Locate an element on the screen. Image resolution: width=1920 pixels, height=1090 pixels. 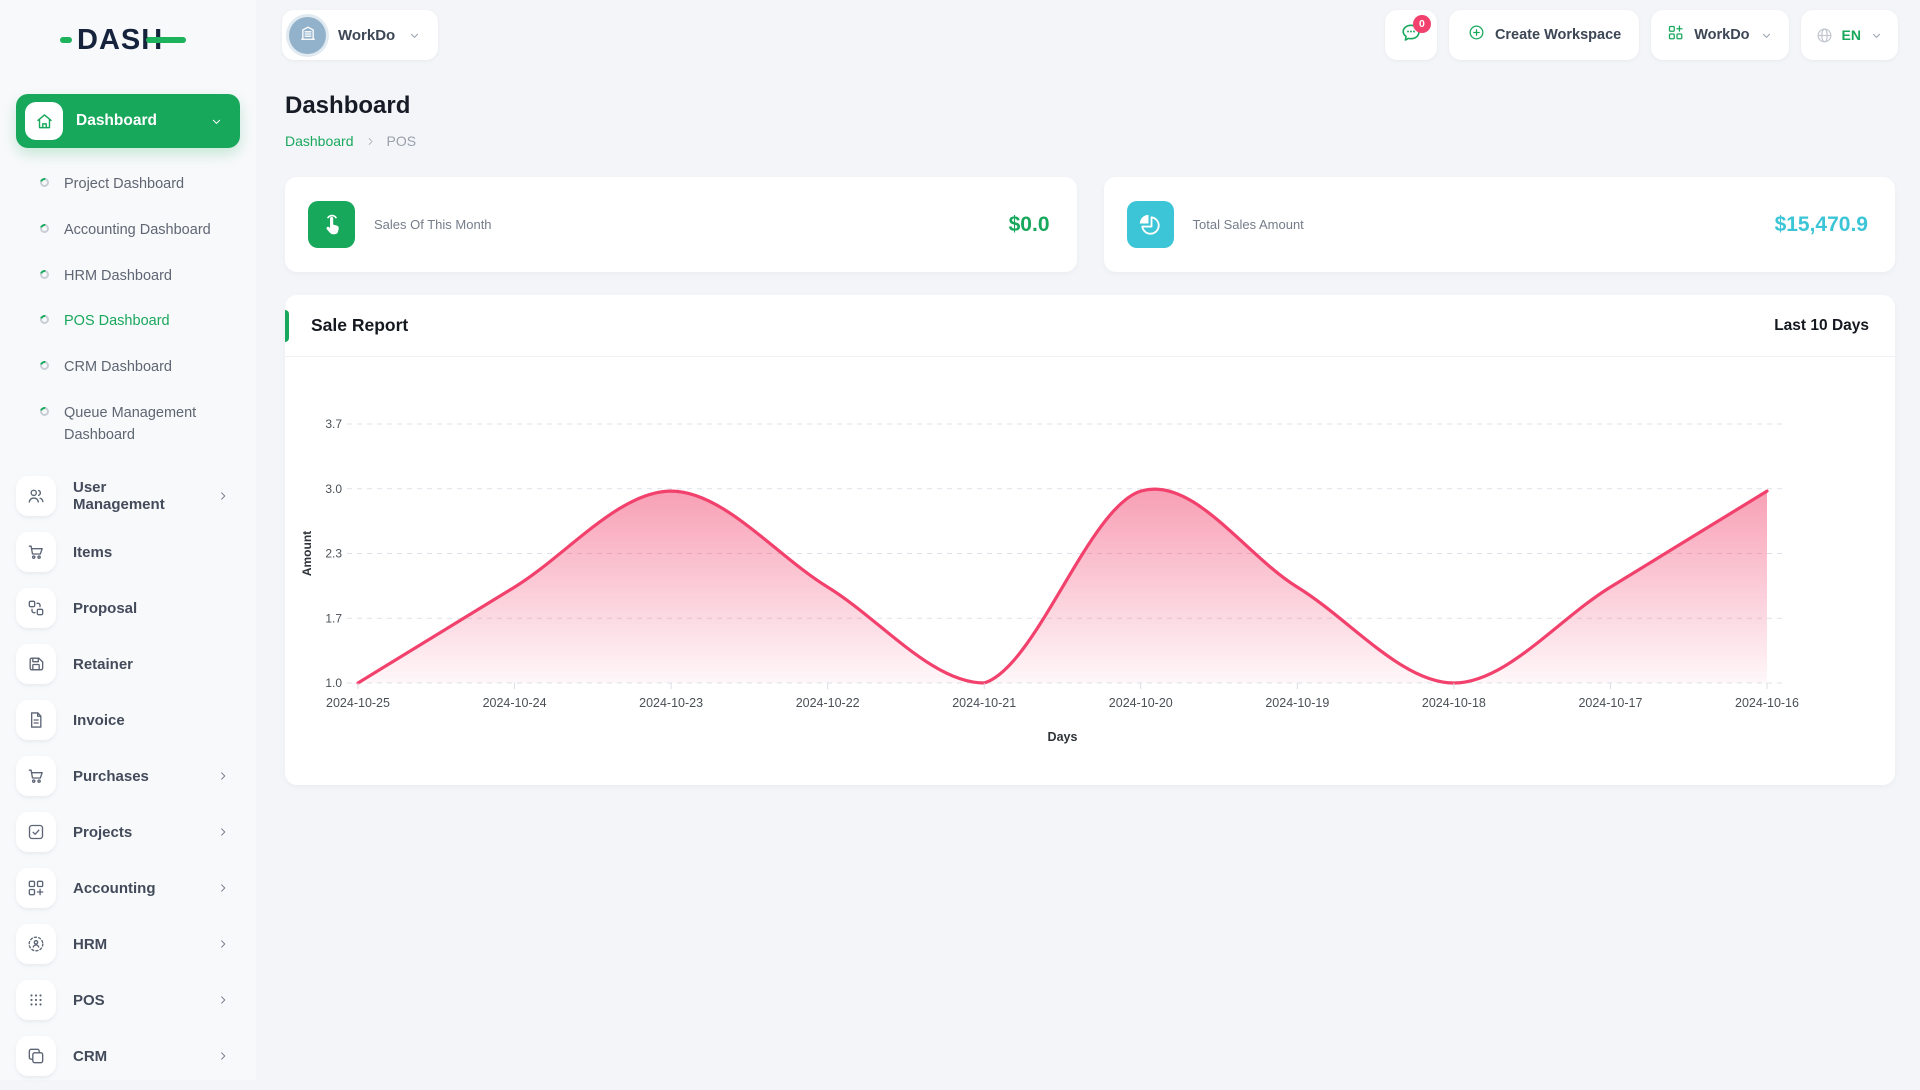
sidebar-item-label: Dashboard is located at coordinates (116, 120).